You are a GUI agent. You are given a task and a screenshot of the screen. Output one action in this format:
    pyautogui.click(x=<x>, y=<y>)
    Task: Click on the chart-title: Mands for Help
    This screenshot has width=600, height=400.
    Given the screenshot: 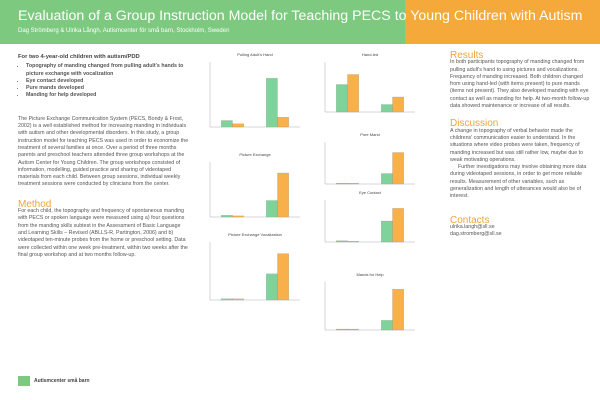 What is the action you would take?
    pyautogui.click(x=370, y=274)
    